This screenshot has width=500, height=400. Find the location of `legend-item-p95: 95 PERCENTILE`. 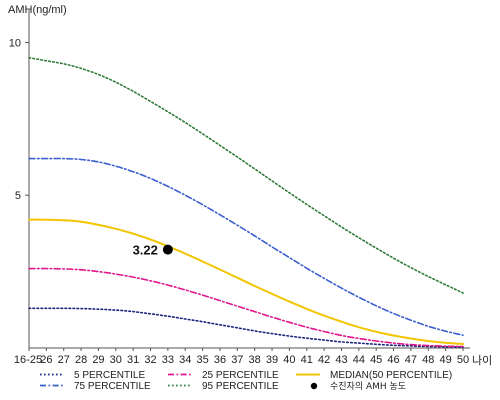

legend-item-p95: 95 PERCENTILE is located at coordinates (223, 386).